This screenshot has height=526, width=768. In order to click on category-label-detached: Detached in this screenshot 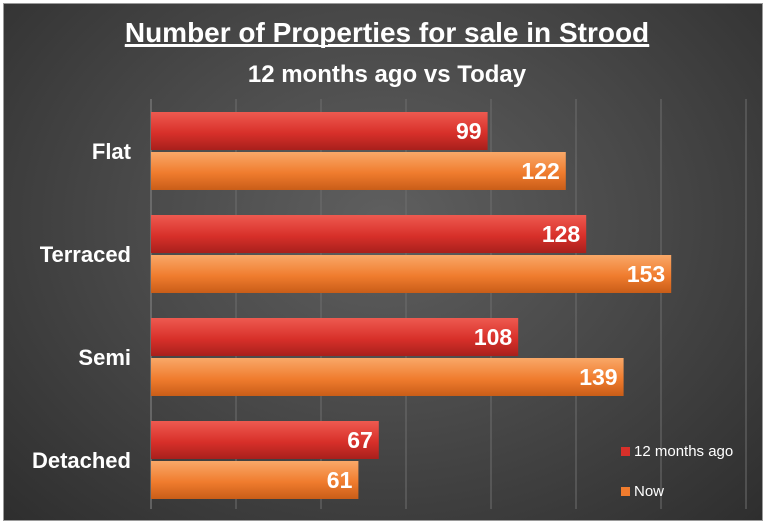, I will do `click(81, 460)`.